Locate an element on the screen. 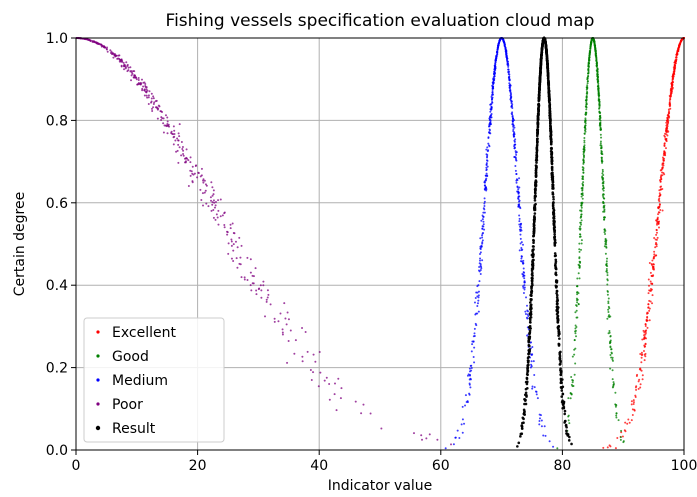  series-excellent is located at coordinates (643, 243).